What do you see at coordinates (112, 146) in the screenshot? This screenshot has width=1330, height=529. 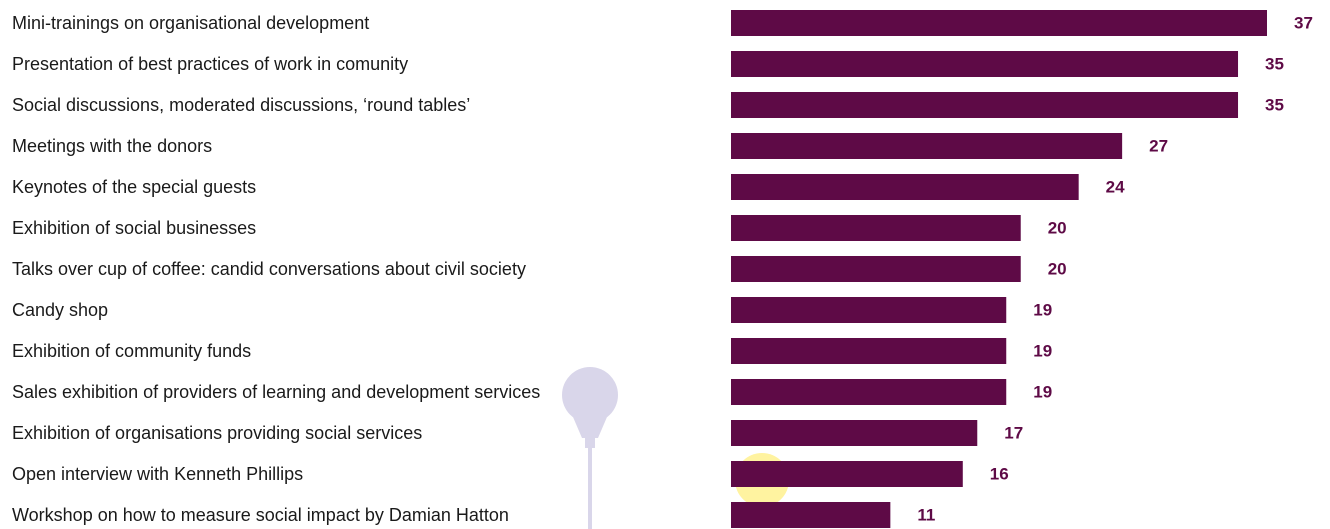 I see `category-label: Meetings with the donors` at bounding box center [112, 146].